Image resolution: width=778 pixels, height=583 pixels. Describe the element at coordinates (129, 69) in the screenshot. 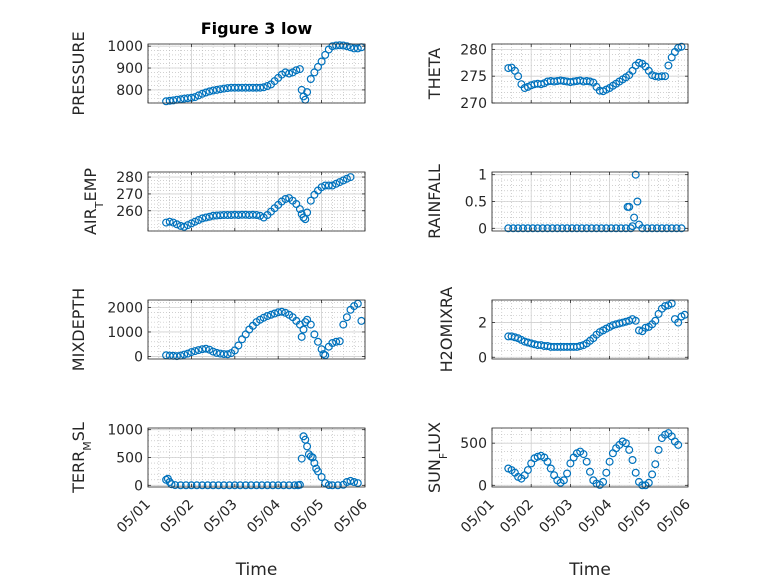

I see `y-tick-label: 900` at that location.